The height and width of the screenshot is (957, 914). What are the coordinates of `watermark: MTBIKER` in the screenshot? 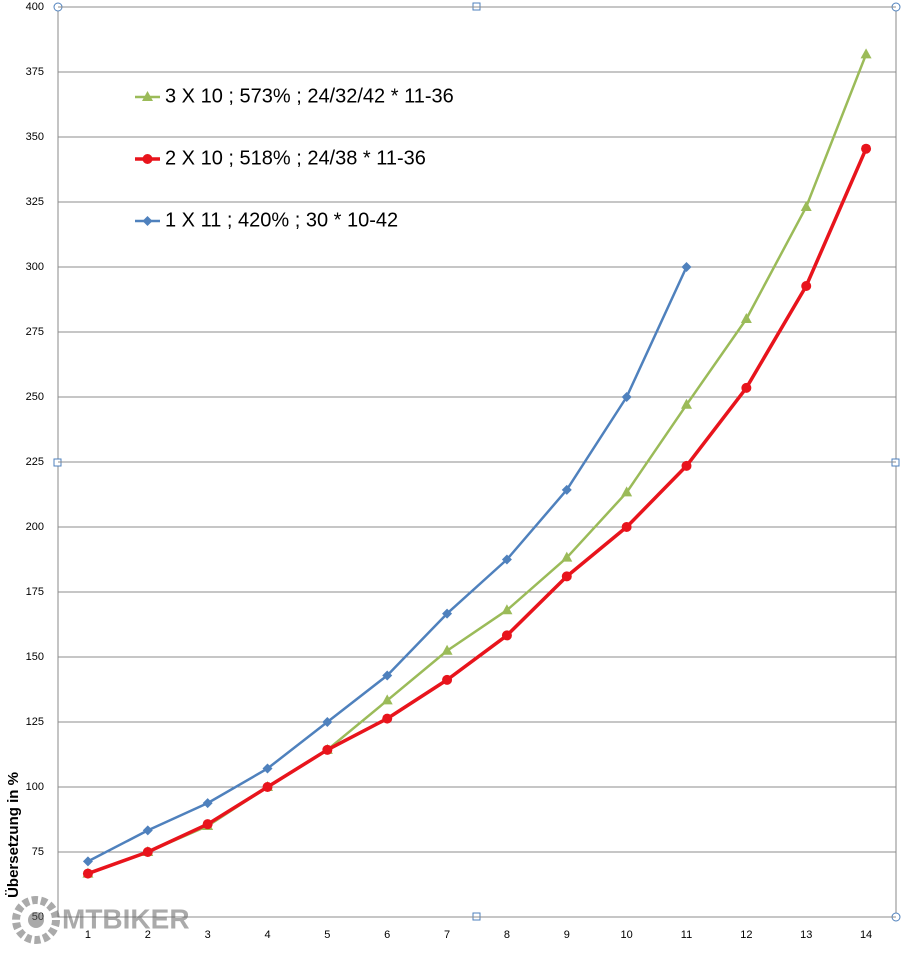 It's located at (101, 920).